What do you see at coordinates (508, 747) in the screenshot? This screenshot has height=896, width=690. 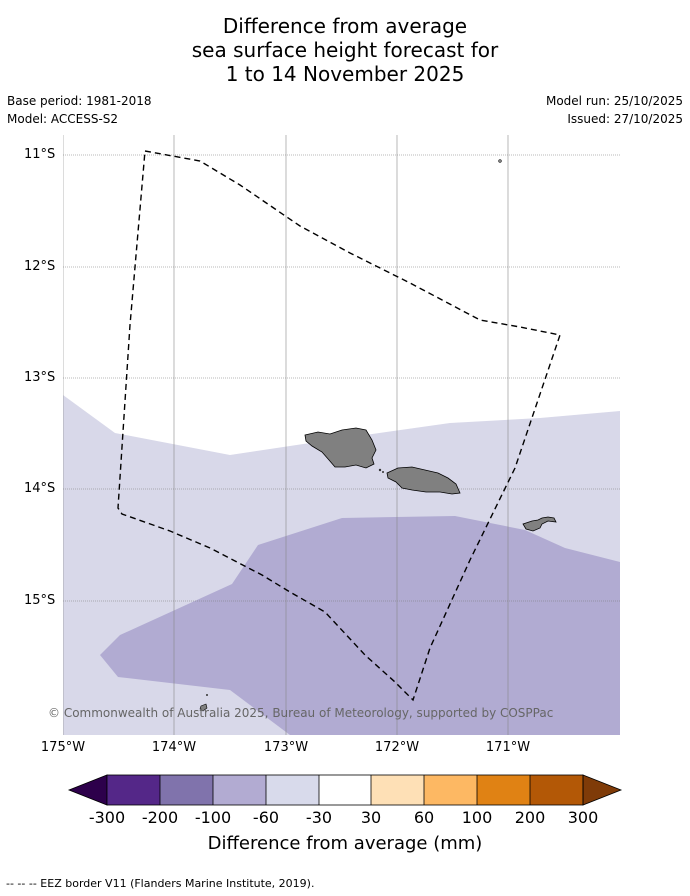 I see `lon-label: 171°W` at bounding box center [508, 747].